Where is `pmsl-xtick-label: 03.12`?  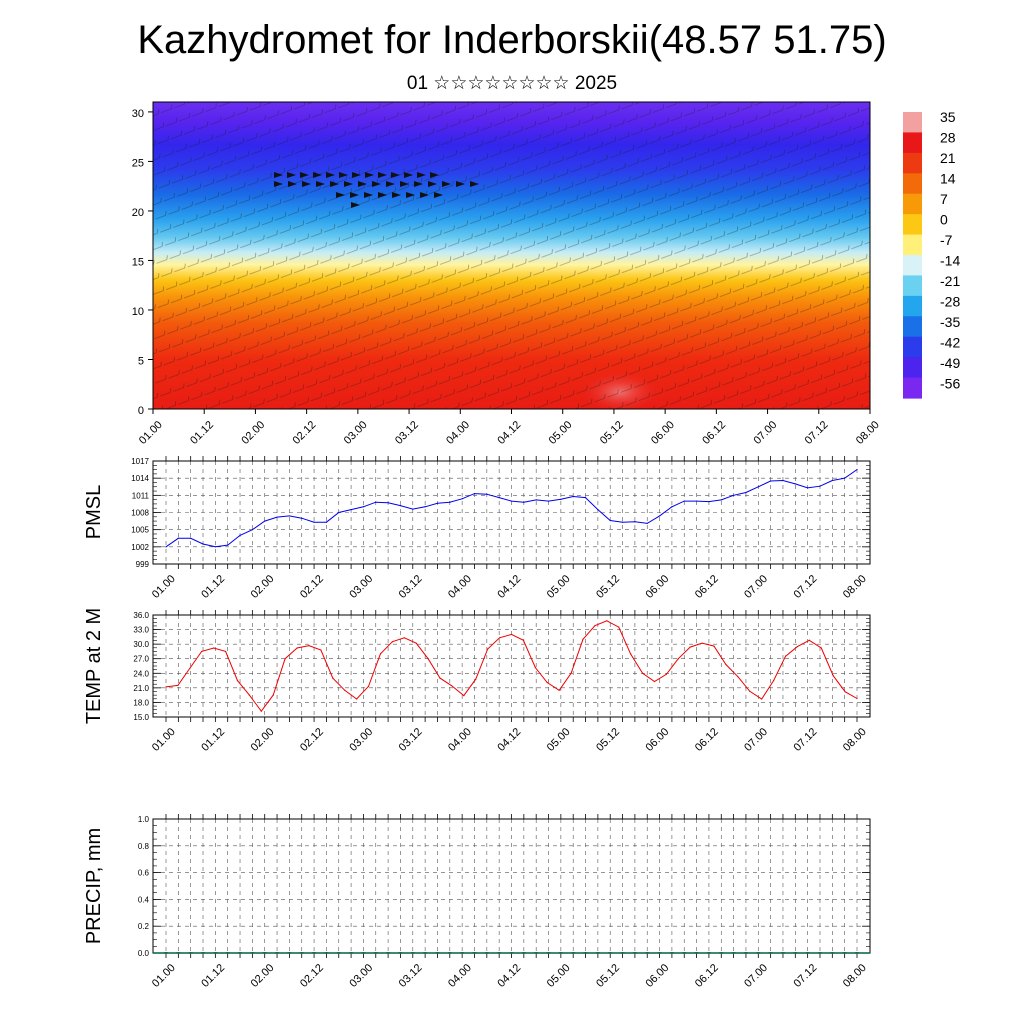
pmsl-xtick-label: 03.12 is located at coordinates (411, 587).